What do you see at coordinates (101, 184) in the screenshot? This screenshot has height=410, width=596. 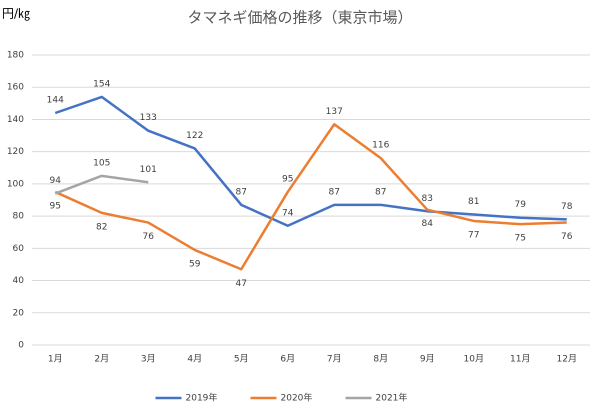 I see `series-line` at bounding box center [101, 184].